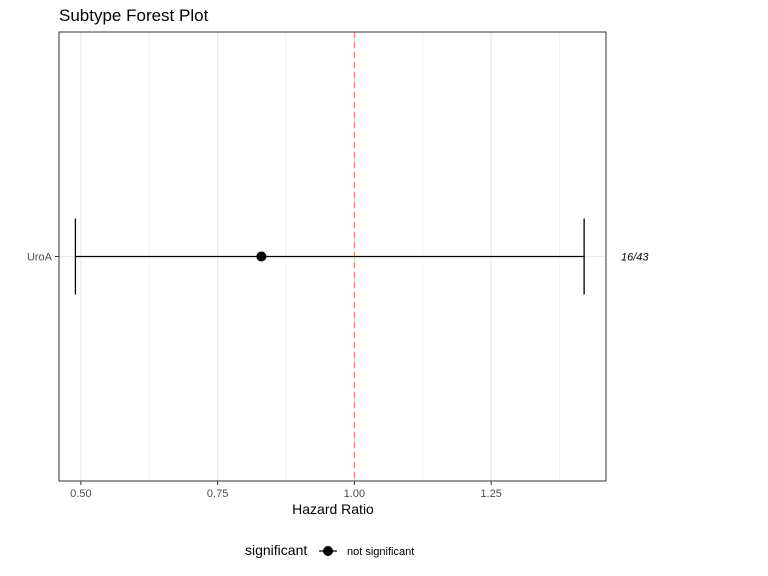 Image resolution: width=768 pixels, height=576 pixels. Describe the element at coordinates (380, 552) in the screenshot. I see `legend-entry-label: not significant` at that location.